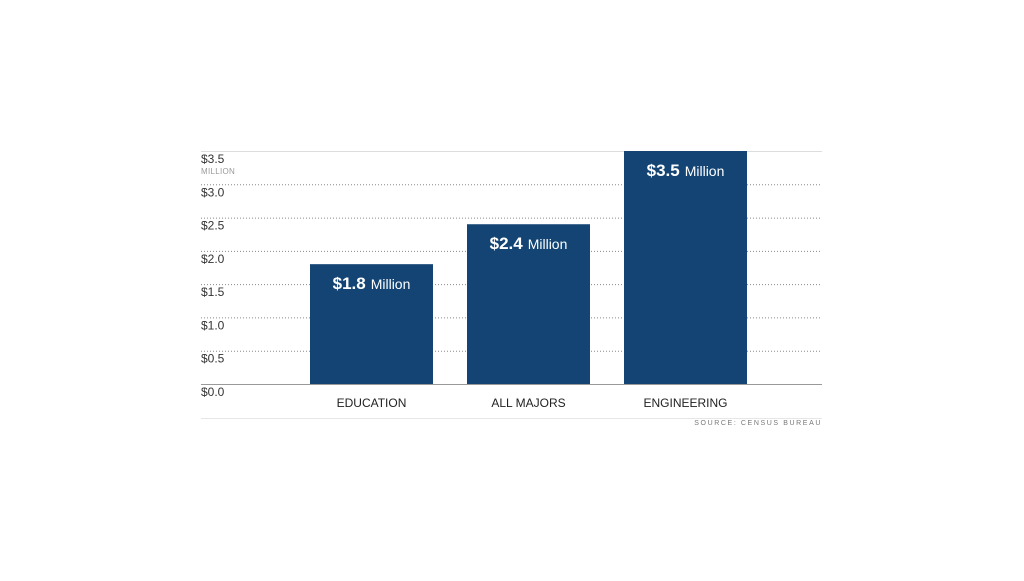  I want to click on bar-value-label: $2.4 Million, so click(529, 243).